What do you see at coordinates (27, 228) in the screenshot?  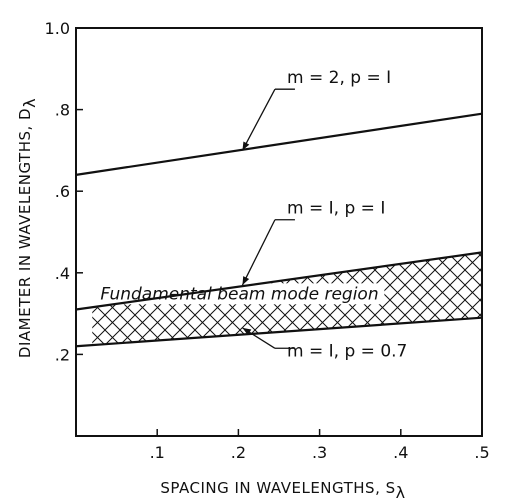 I see `y-axis-title: DIAMETER IN WAVELENGTHS, Dλ` at bounding box center [27, 228].